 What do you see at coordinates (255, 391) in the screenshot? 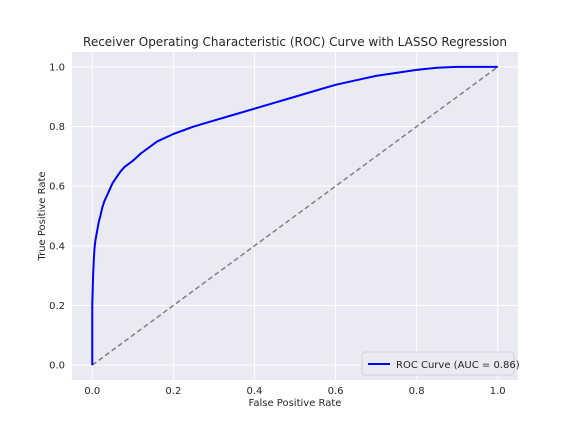
I see `x-tick-label: 0.4` at bounding box center [255, 391].